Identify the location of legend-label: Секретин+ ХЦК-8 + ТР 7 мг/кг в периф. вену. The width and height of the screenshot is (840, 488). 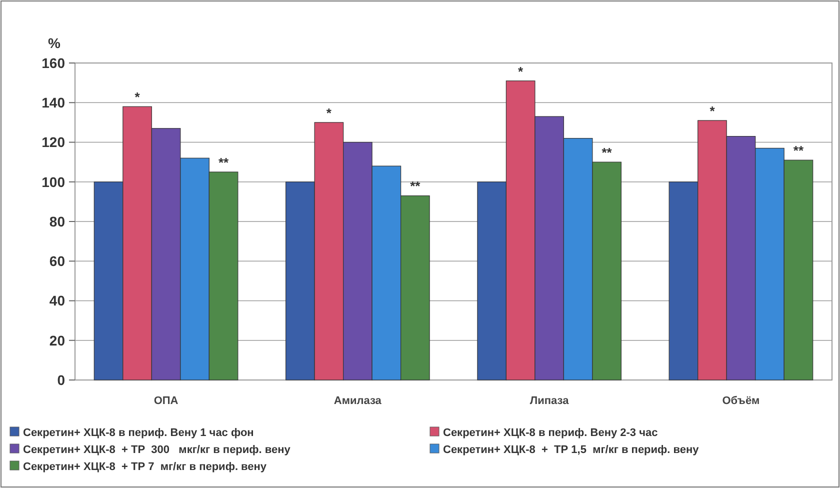
(145, 466).